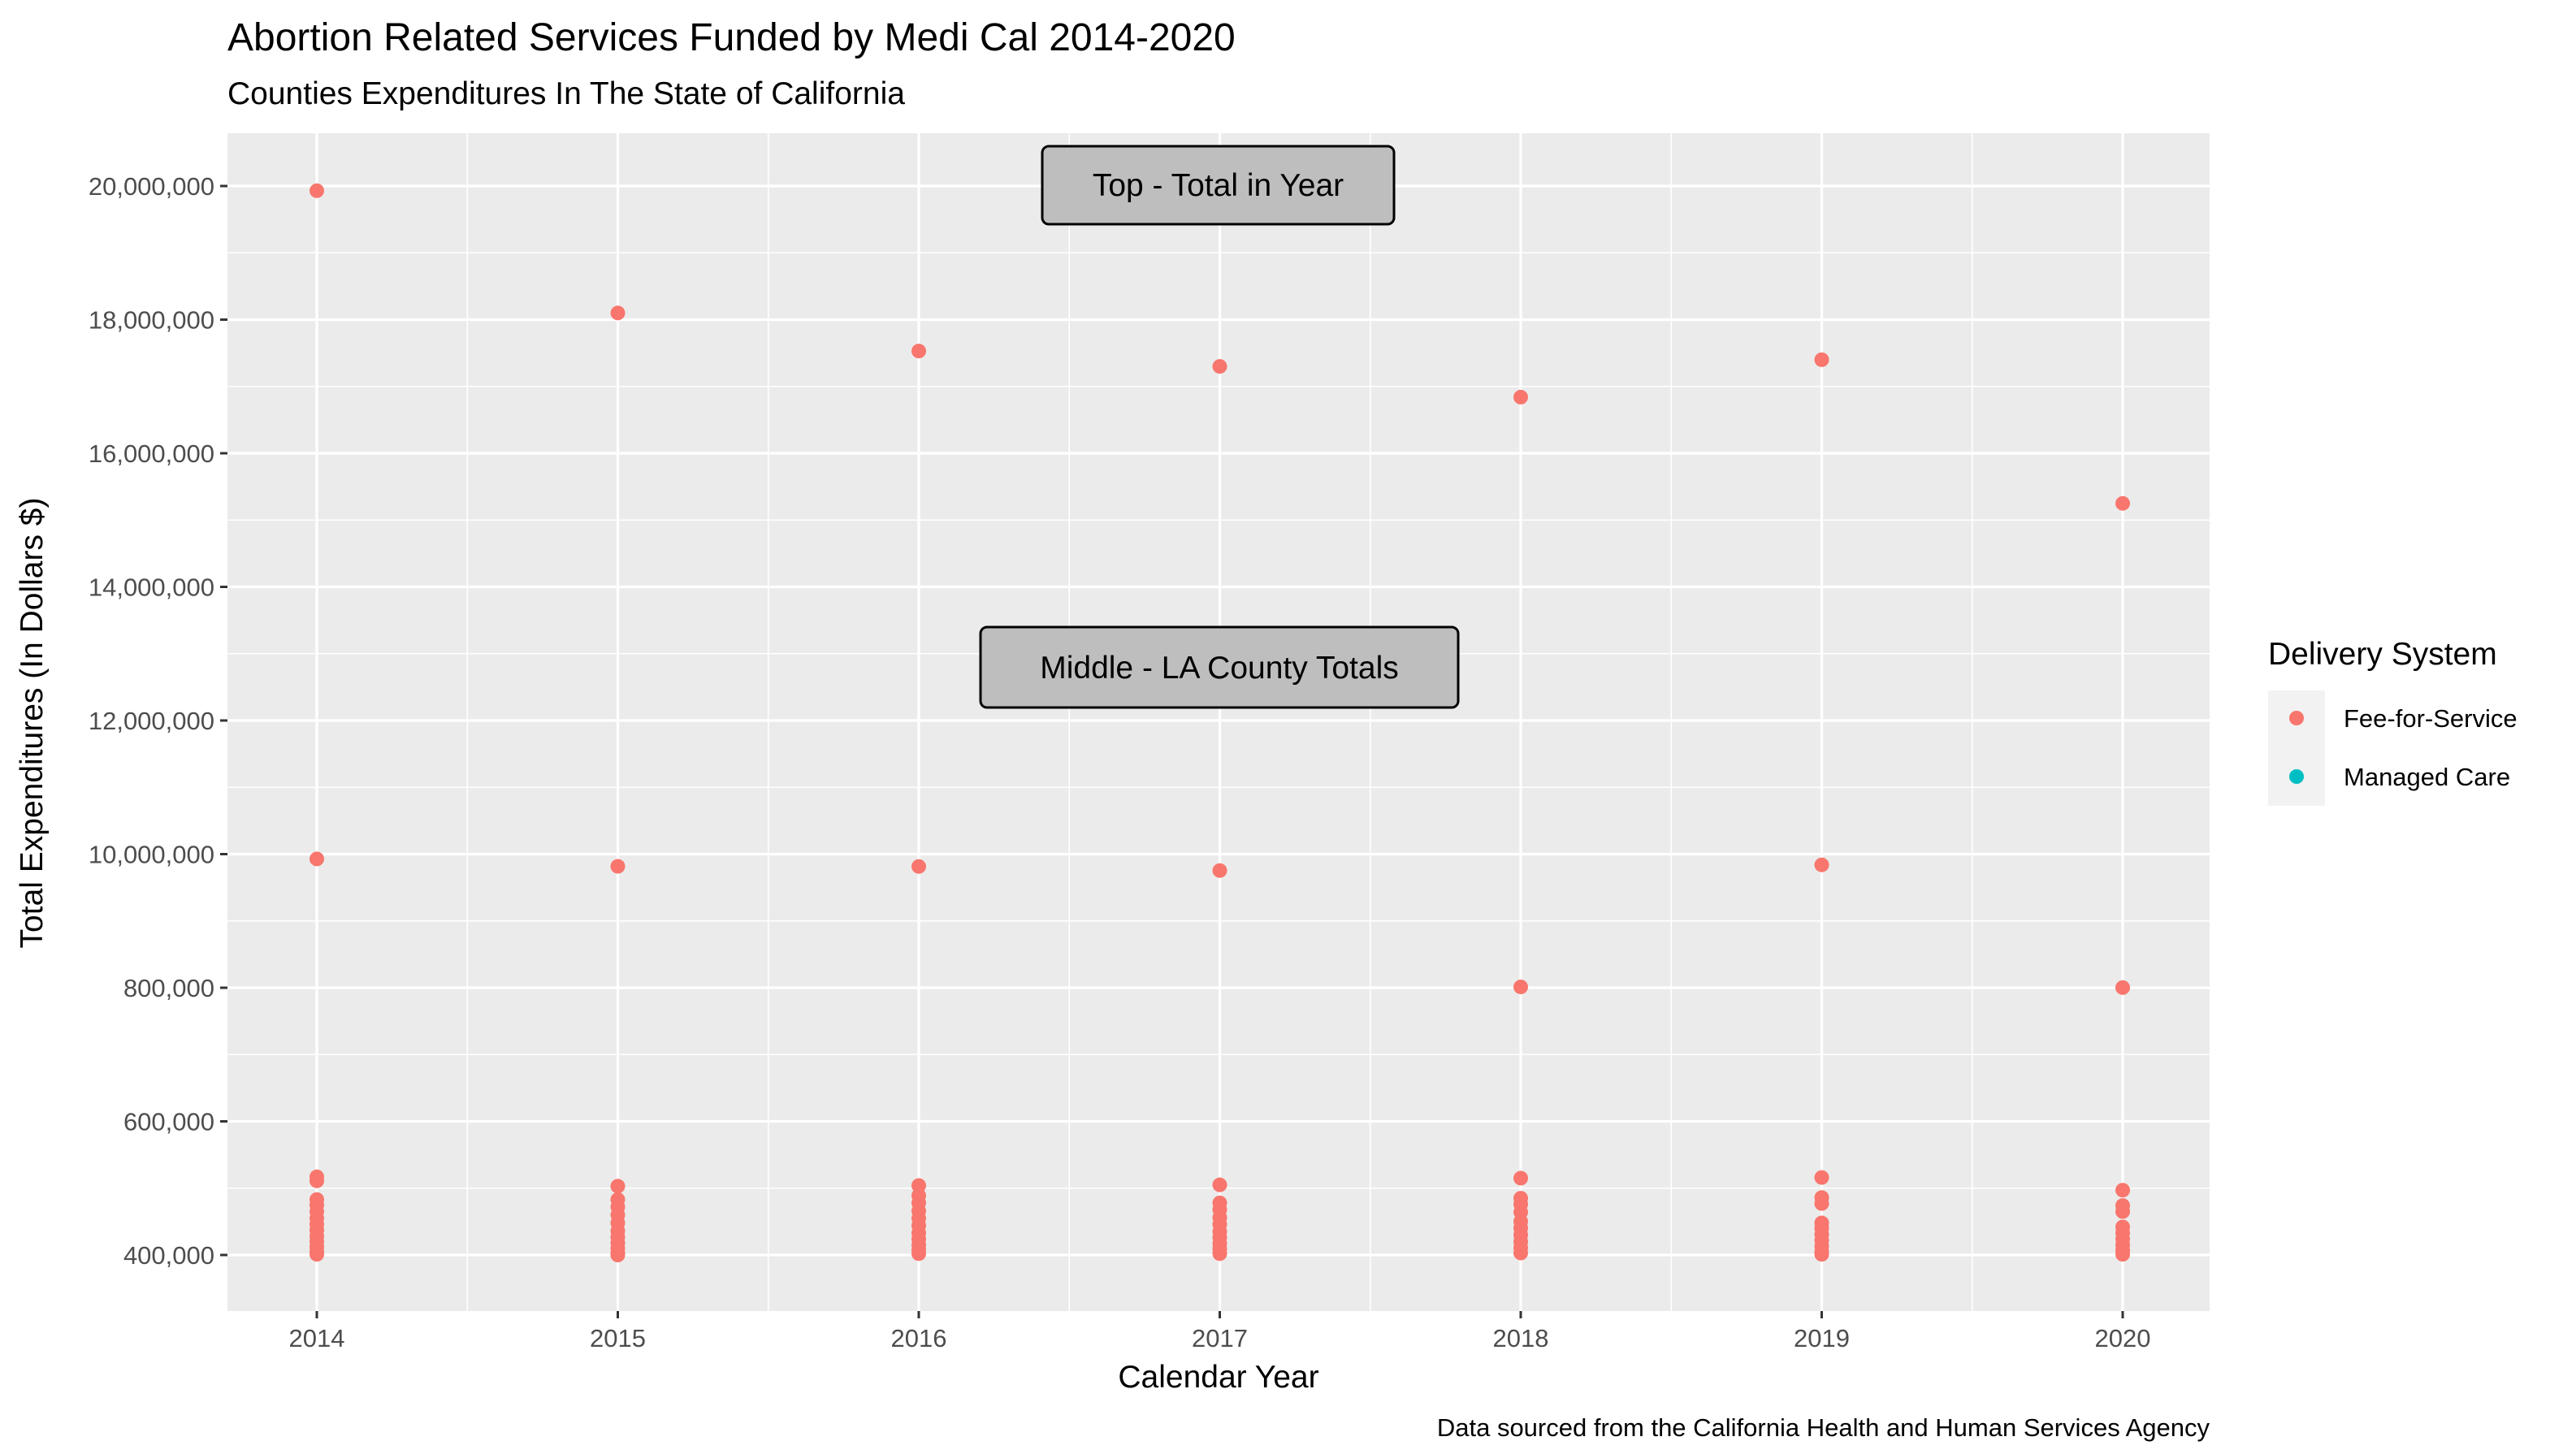 This screenshot has width=2576, height=1454. Describe the element at coordinates (151, 321) in the screenshot. I see `y-tick-label: 18,000,000` at that location.